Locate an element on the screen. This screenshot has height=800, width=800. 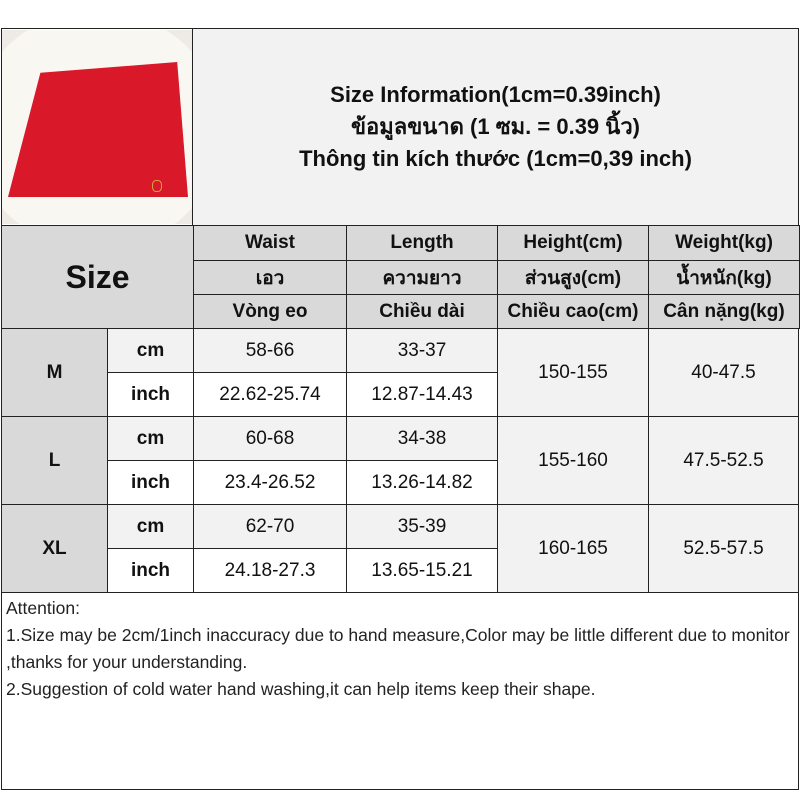
header-cell: Waist is located at coordinates (270, 243).